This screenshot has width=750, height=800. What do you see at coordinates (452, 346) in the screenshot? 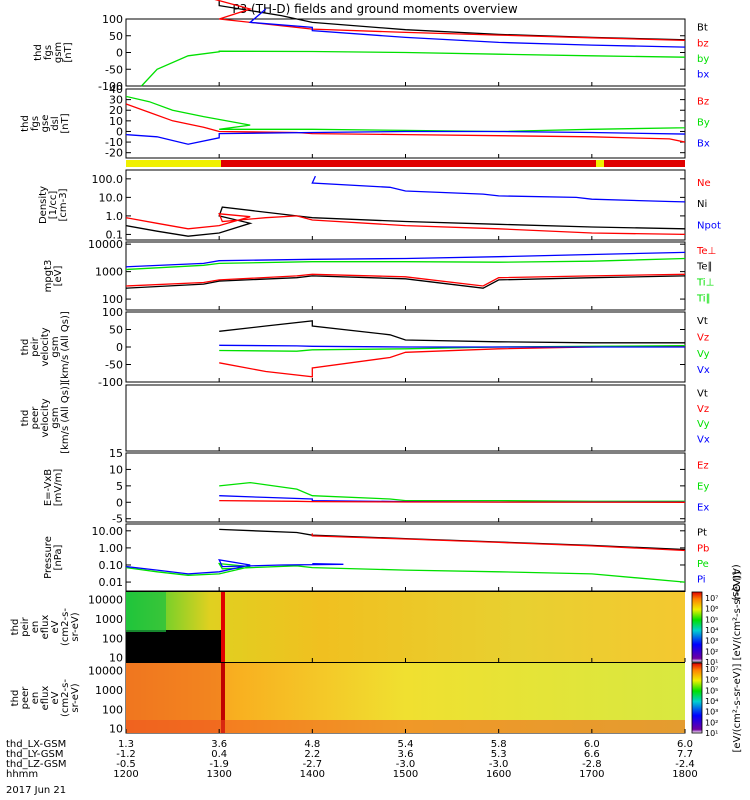
I see `series-Vx` at bounding box center [452, 346].